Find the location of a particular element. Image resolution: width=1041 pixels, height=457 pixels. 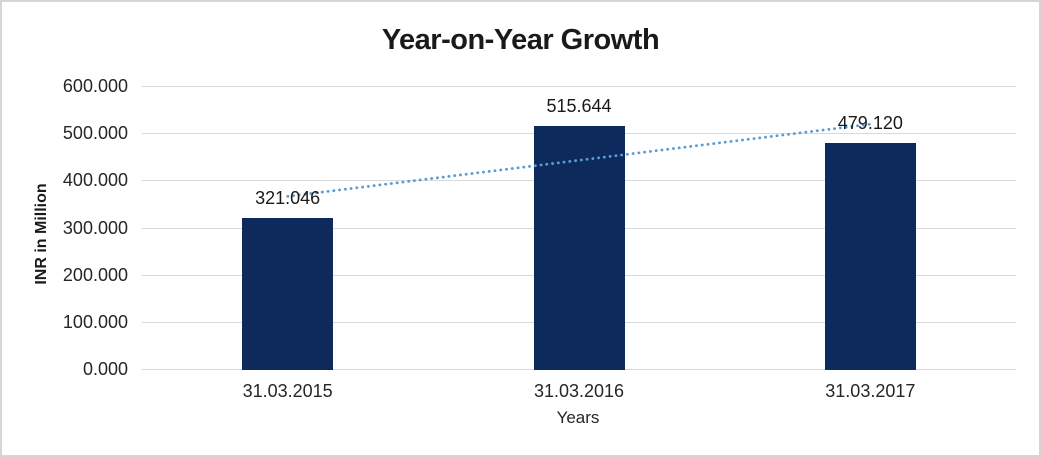

y-tick-label: 200.000 is located at coordinates (95, 274).